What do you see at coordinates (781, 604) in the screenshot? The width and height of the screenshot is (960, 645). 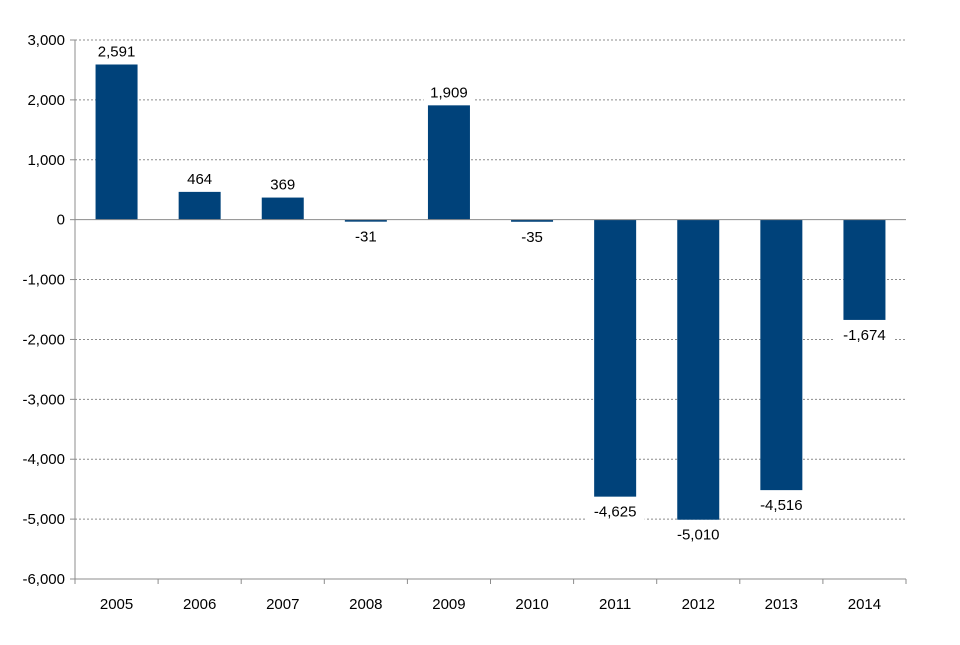 I see `x-tick-label: 2013` at bounding box center [781, 604].